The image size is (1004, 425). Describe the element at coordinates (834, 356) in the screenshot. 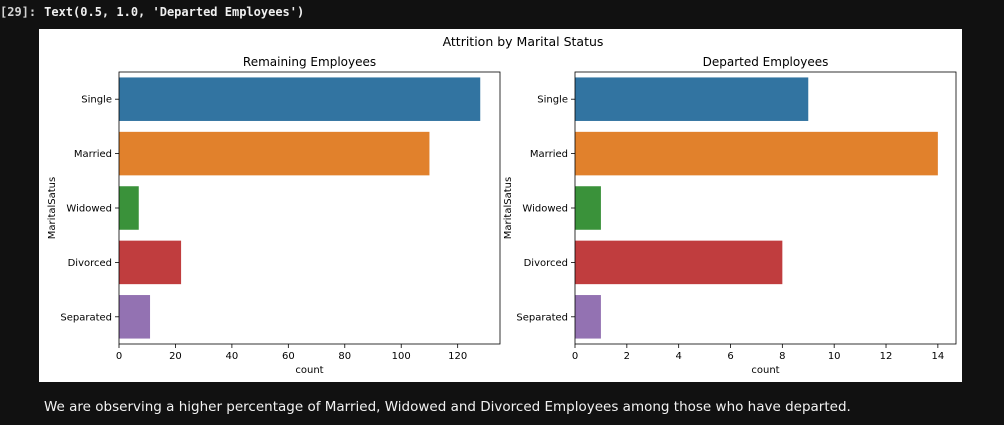

I see `x-tick-label: 10` at that location.